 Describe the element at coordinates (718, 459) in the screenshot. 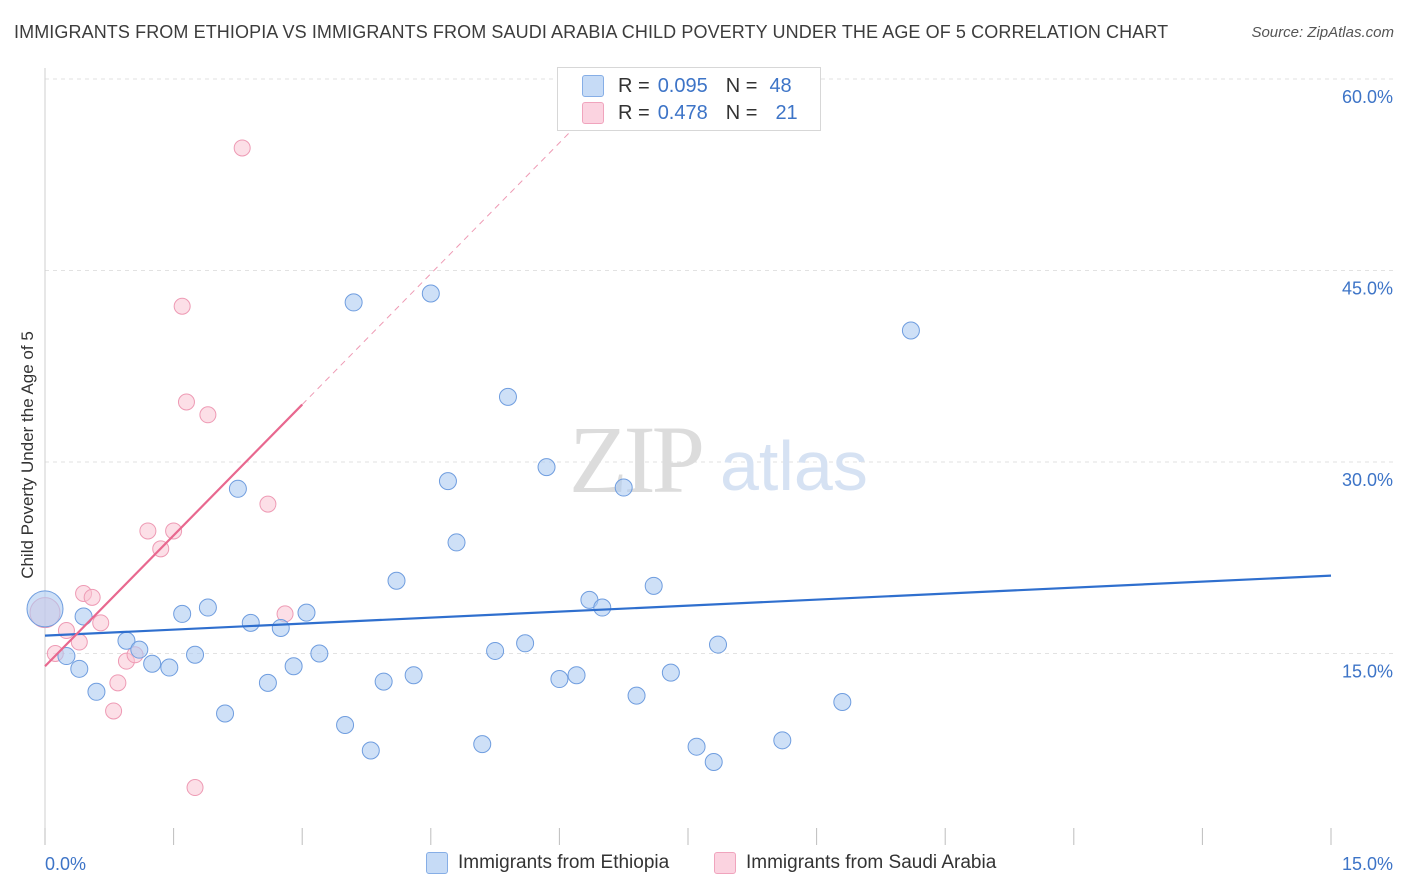

I see `watermark: ZIP atlas` at that location.